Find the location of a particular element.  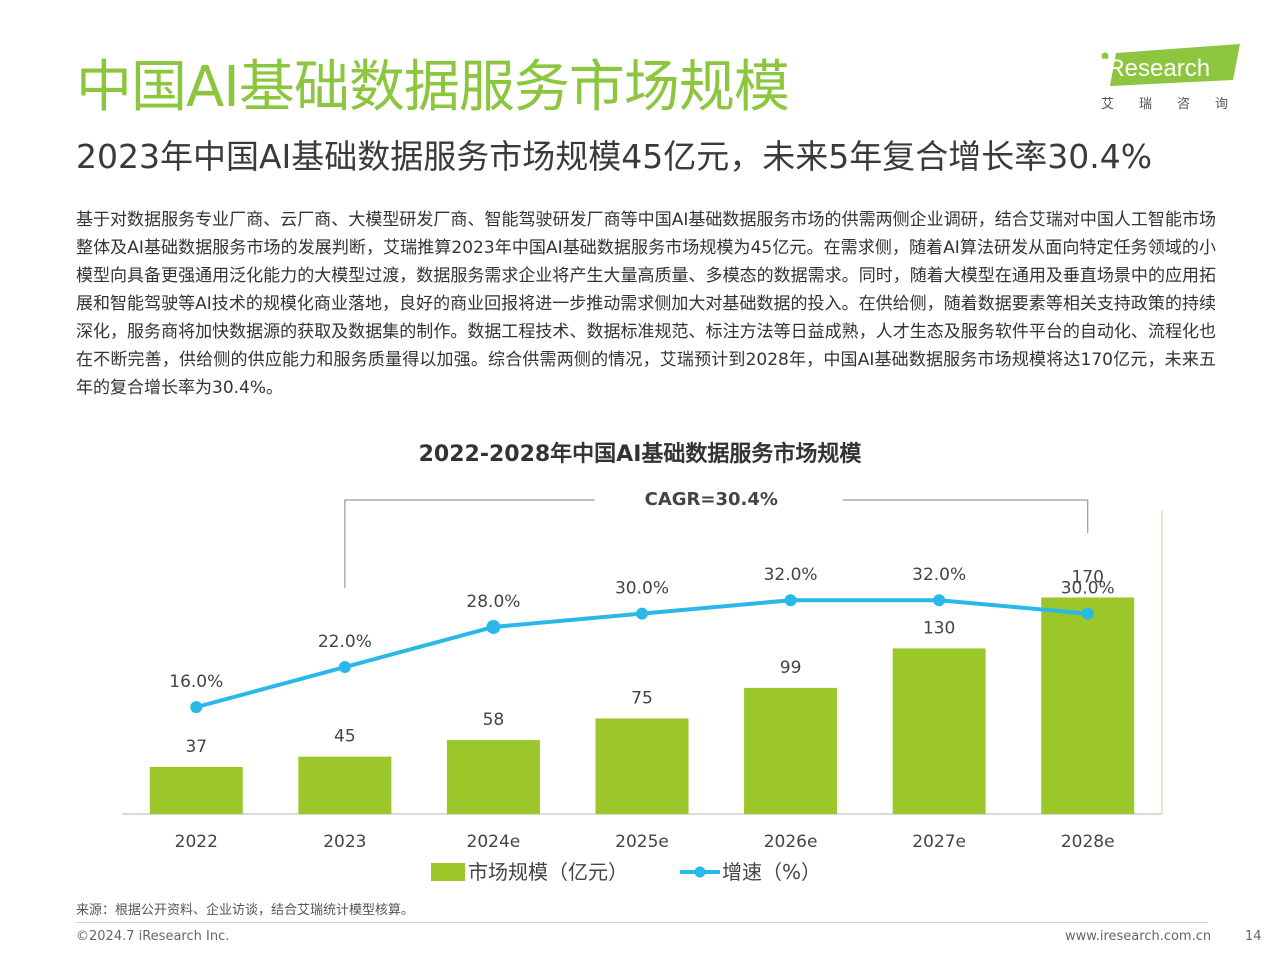

logo-chinese-text: 艾瑞咨询 is located at coordinates (1177, 104).